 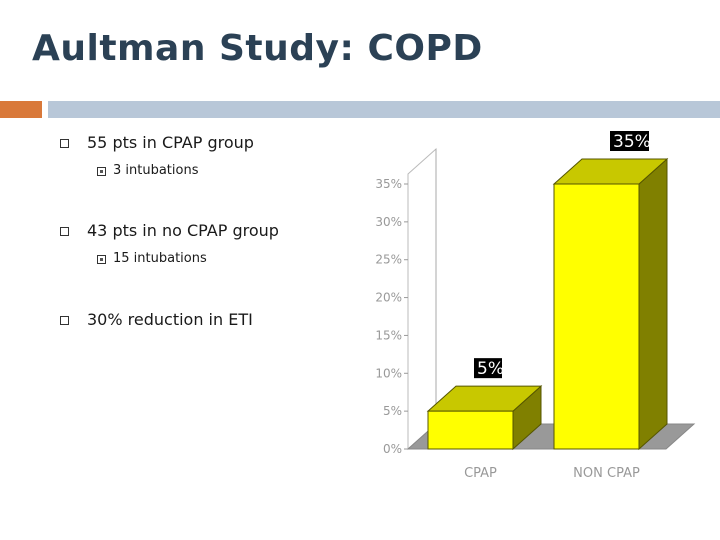 I want to click on y-tick-label: 20%, so click(x=388, y=298).